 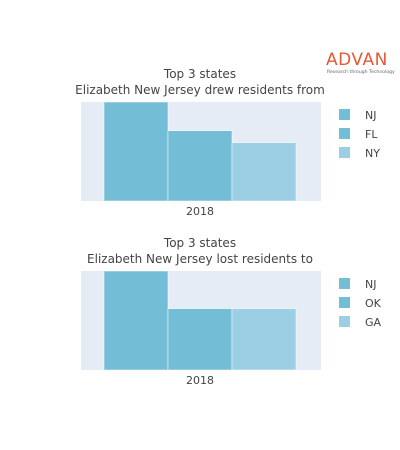 I want to click on legend-swatch-nj-lost-to, so click(x=344, y=283).